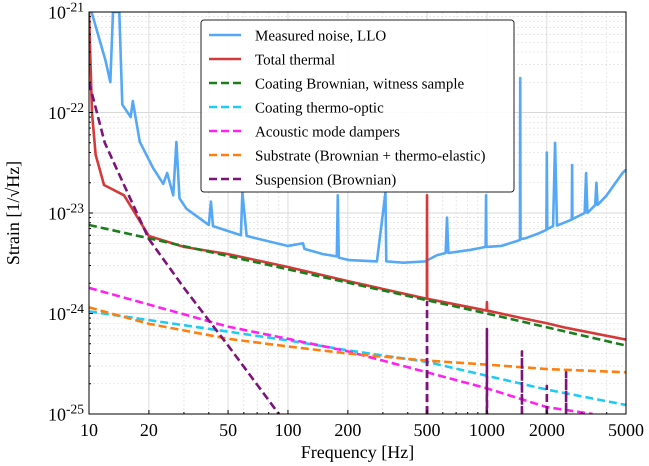 This screenshot has height=466, width=649. Describe the element at coordinates (13, 213) in the screenshot. I see `y-axis-title: Strain [1/√Hz]` at that location.